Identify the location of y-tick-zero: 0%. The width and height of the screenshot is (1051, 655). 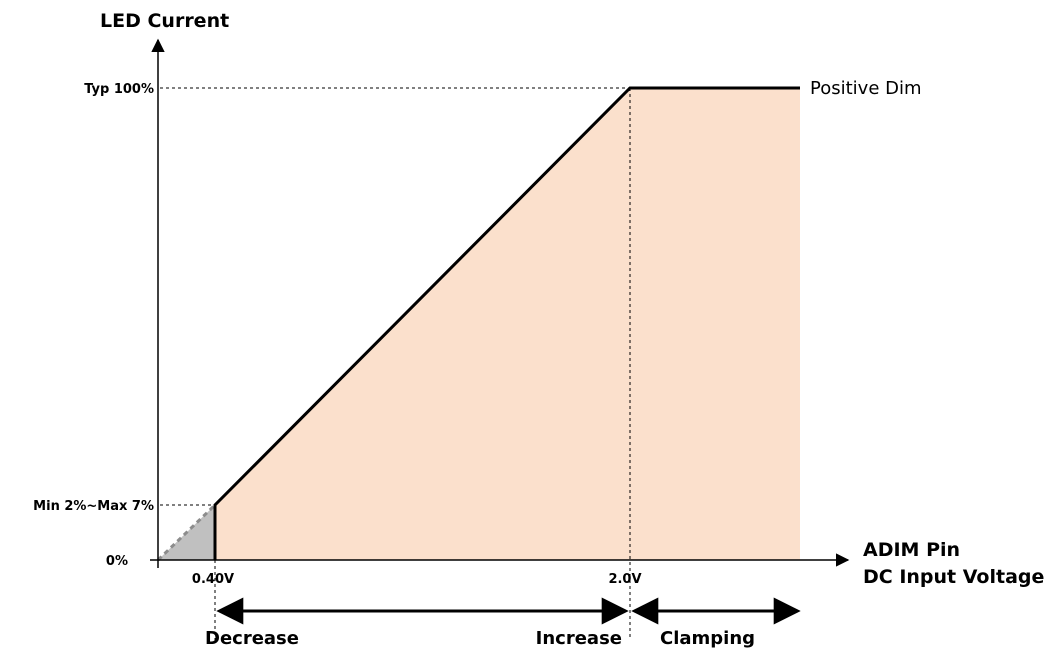
(117, 561).